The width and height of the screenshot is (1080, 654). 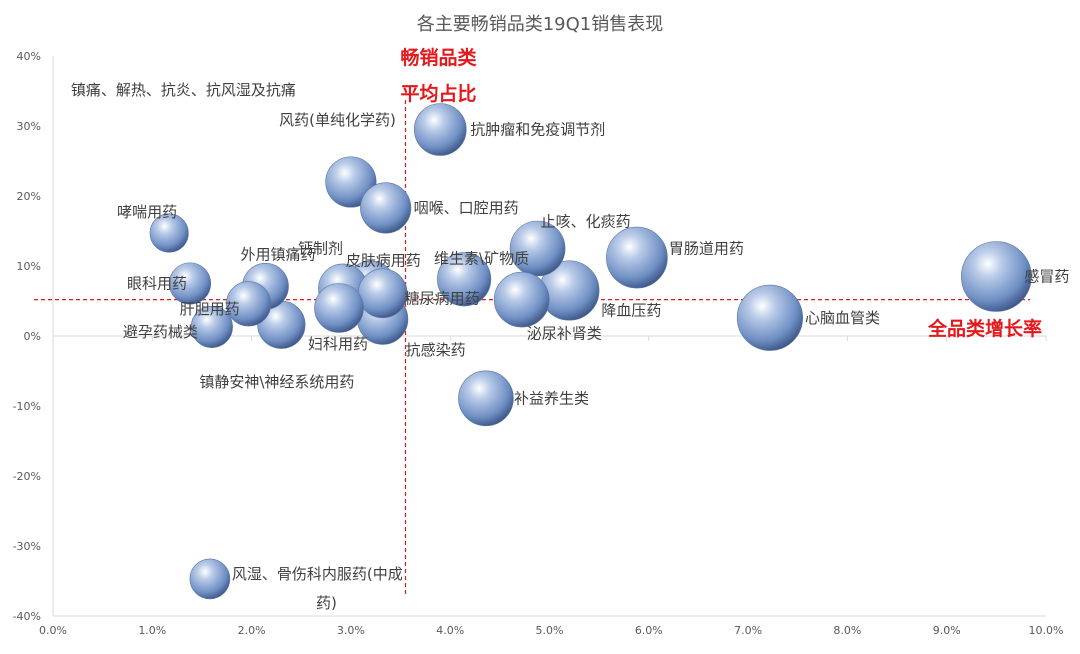 I want to click on y-tick-label: -10%, so click(x=27, y=406).